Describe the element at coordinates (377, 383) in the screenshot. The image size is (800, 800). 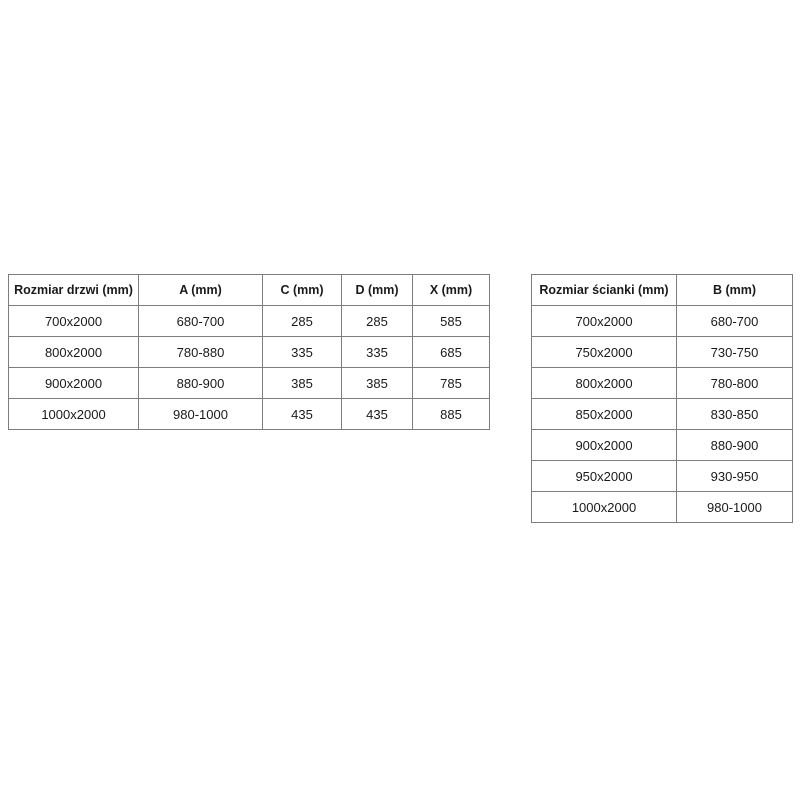
I see `cell-d: 385` at that location.